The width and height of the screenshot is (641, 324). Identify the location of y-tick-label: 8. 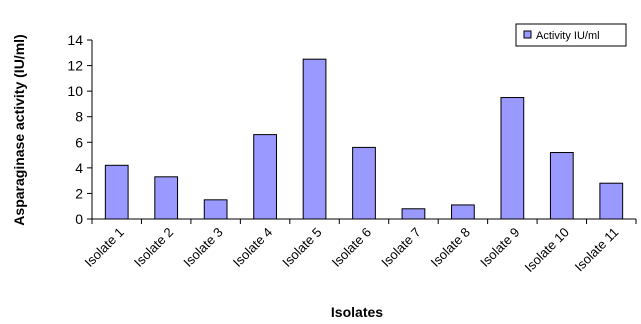
(79, 117).